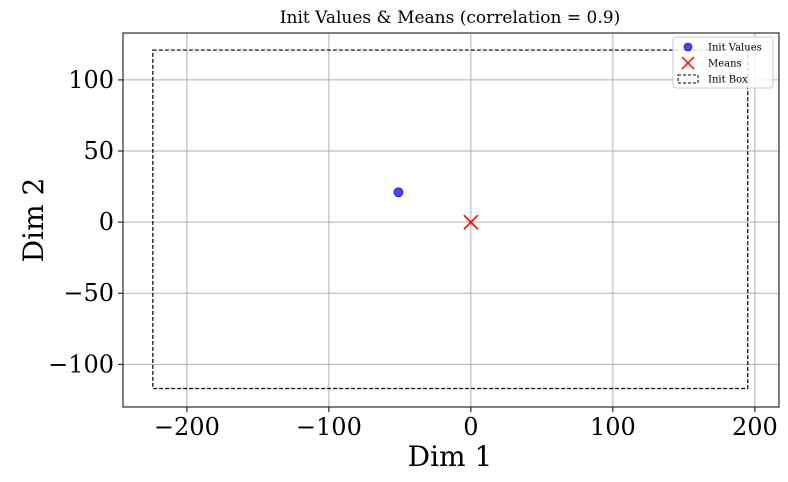  Describe the element at coordinates (728, 80) in the screenshot. I see `legend-label: Init Box` at that location.